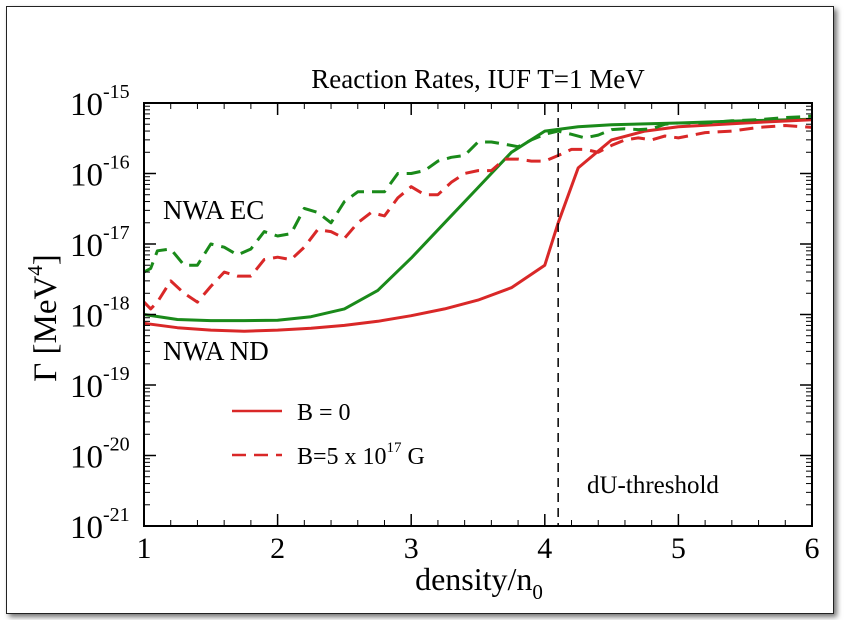 This screenshot has width=844, height=620. I want to click on y-tick-label: 10-19, so click(100, 384).